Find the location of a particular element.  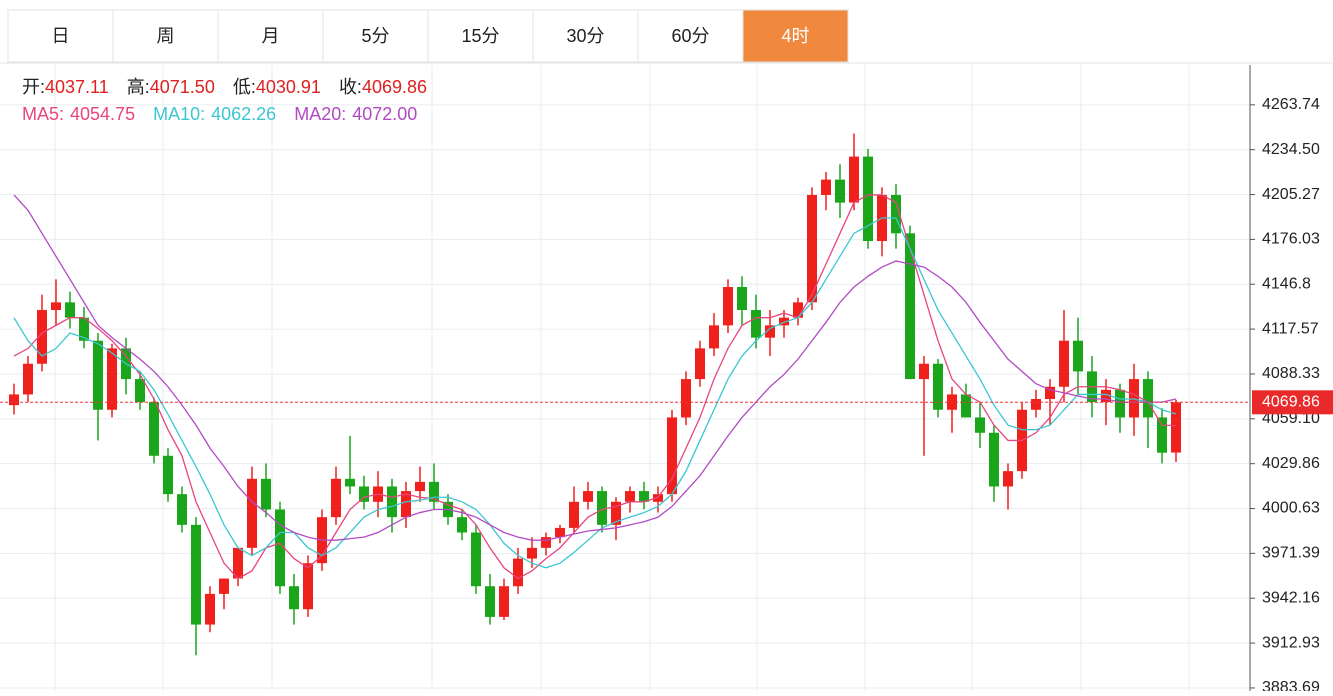

y-tick-label: 4146.8 is located at coordinates (1286, 283).